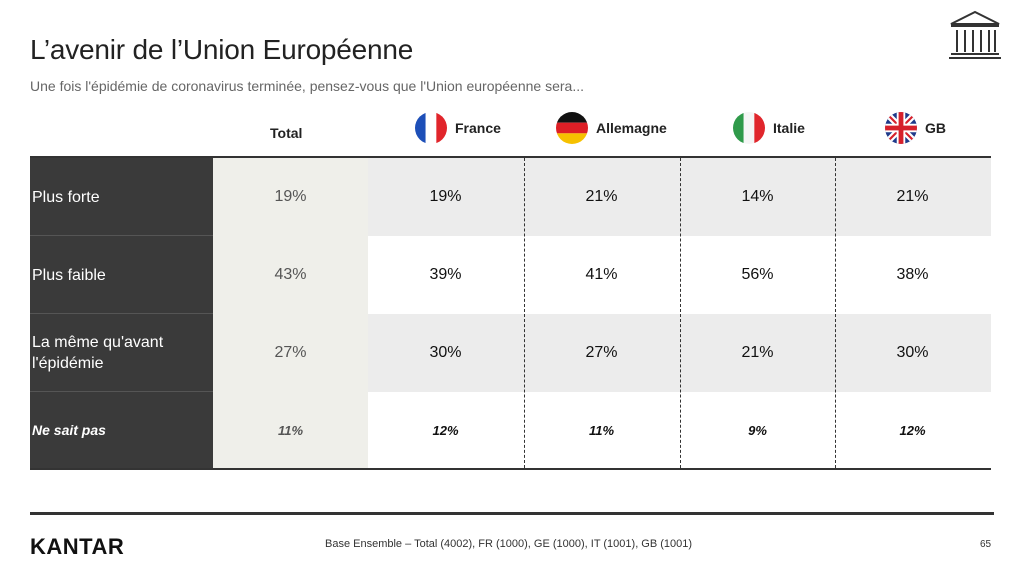  I want to click on column-header-italie: Italie, so click(769, 128).